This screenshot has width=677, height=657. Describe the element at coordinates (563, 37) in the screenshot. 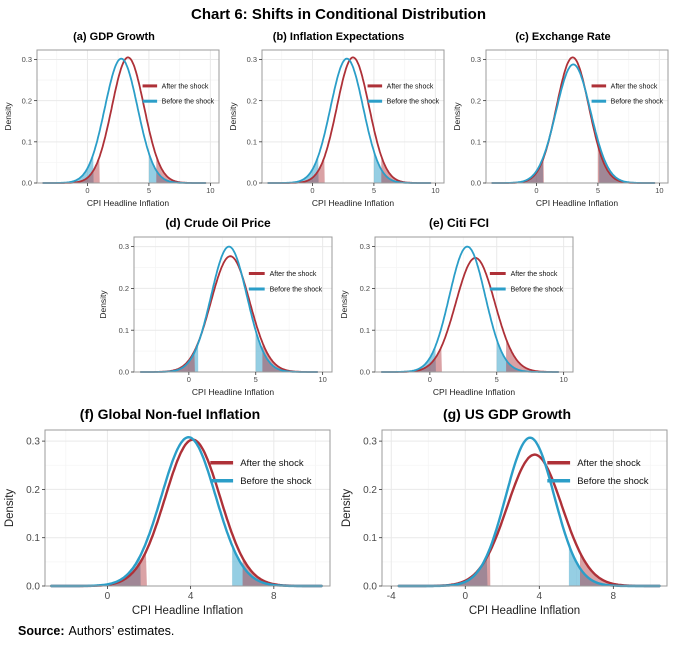

I see `panel-c-title: (c) Exchange Rate` at that location.